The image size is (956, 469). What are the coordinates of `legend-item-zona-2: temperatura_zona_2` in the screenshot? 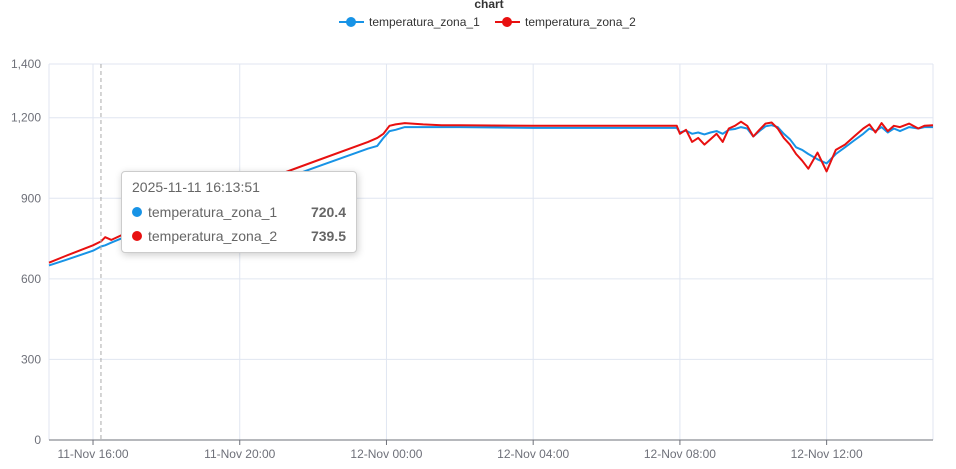 It's located at (565, 22).